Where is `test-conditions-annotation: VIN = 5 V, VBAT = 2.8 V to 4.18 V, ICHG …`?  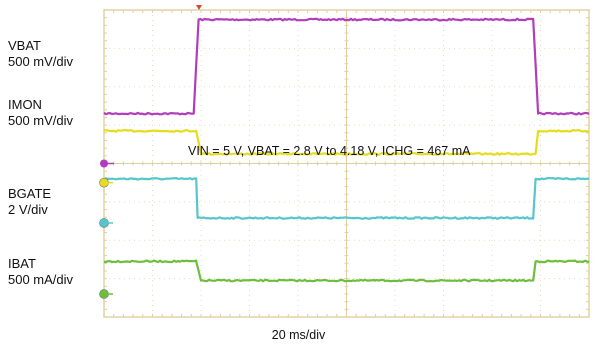
test-conditions-annotation: VIN = 5 V, VBAT = 2.8 V to 4.18 V, ICHG … is located at coordinates (329, 151).